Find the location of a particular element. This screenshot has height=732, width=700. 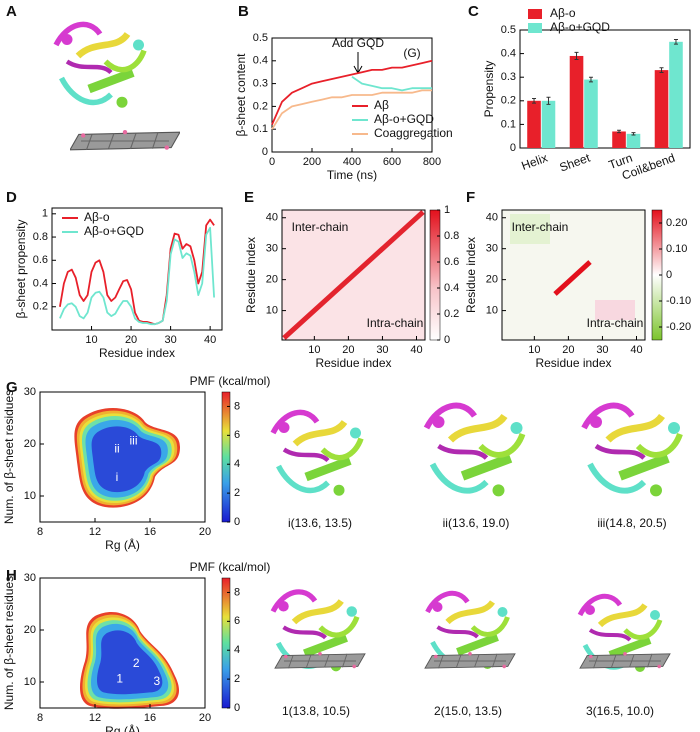

state-marker: 3 is located at coordinates (157, 681).